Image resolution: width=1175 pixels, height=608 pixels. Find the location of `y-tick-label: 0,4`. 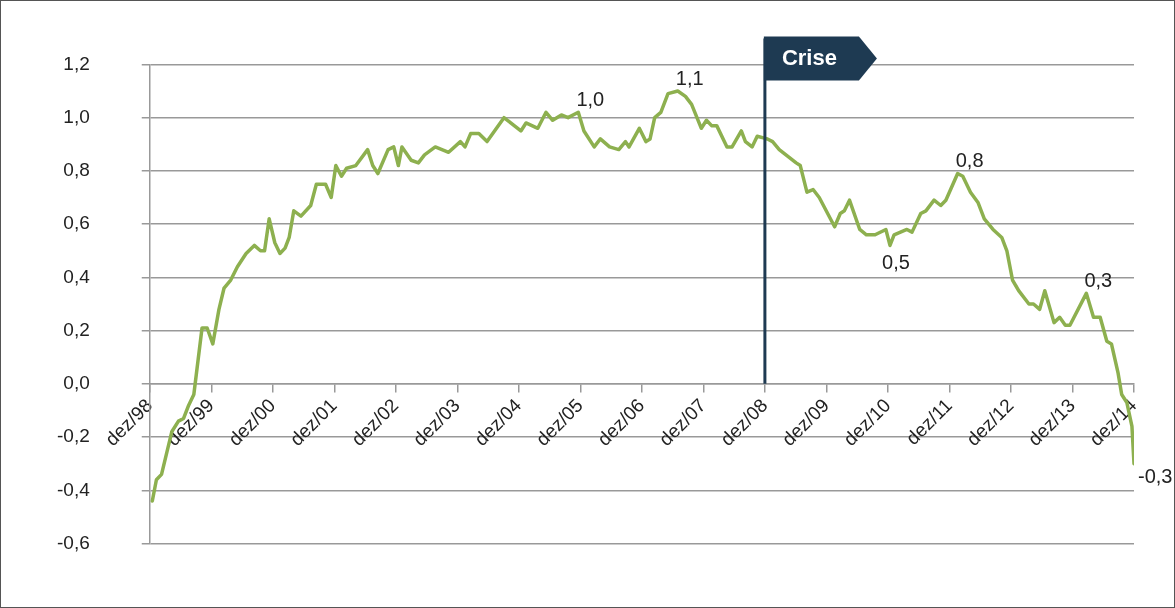

y-tick-label: 0,4 is located at coordinates (77, 276).